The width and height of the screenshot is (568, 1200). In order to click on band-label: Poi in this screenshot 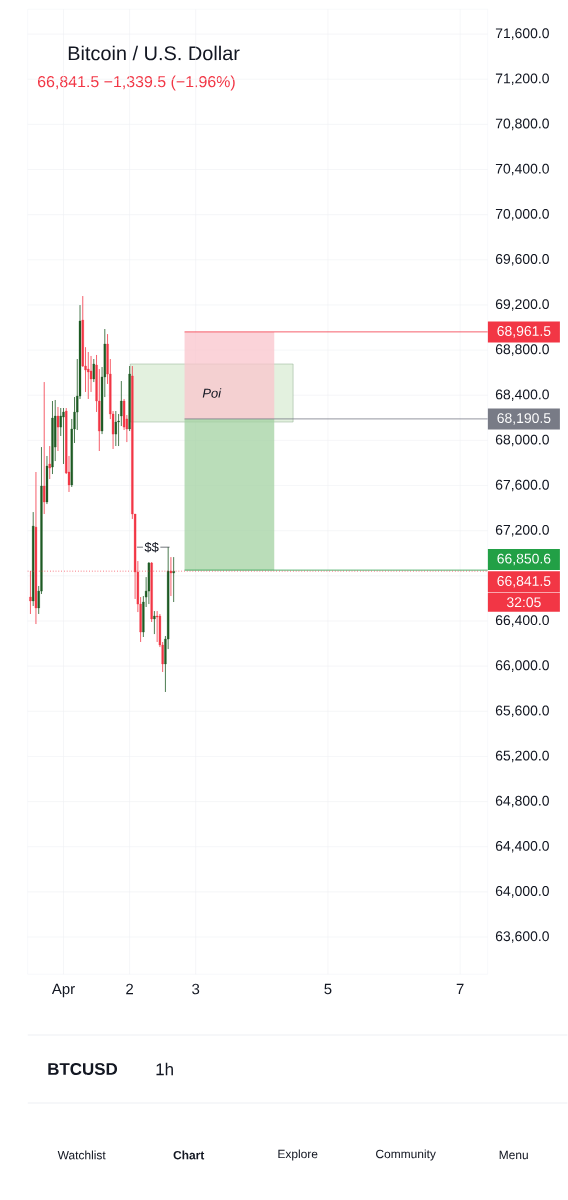, I will do `click(212, 393)`.